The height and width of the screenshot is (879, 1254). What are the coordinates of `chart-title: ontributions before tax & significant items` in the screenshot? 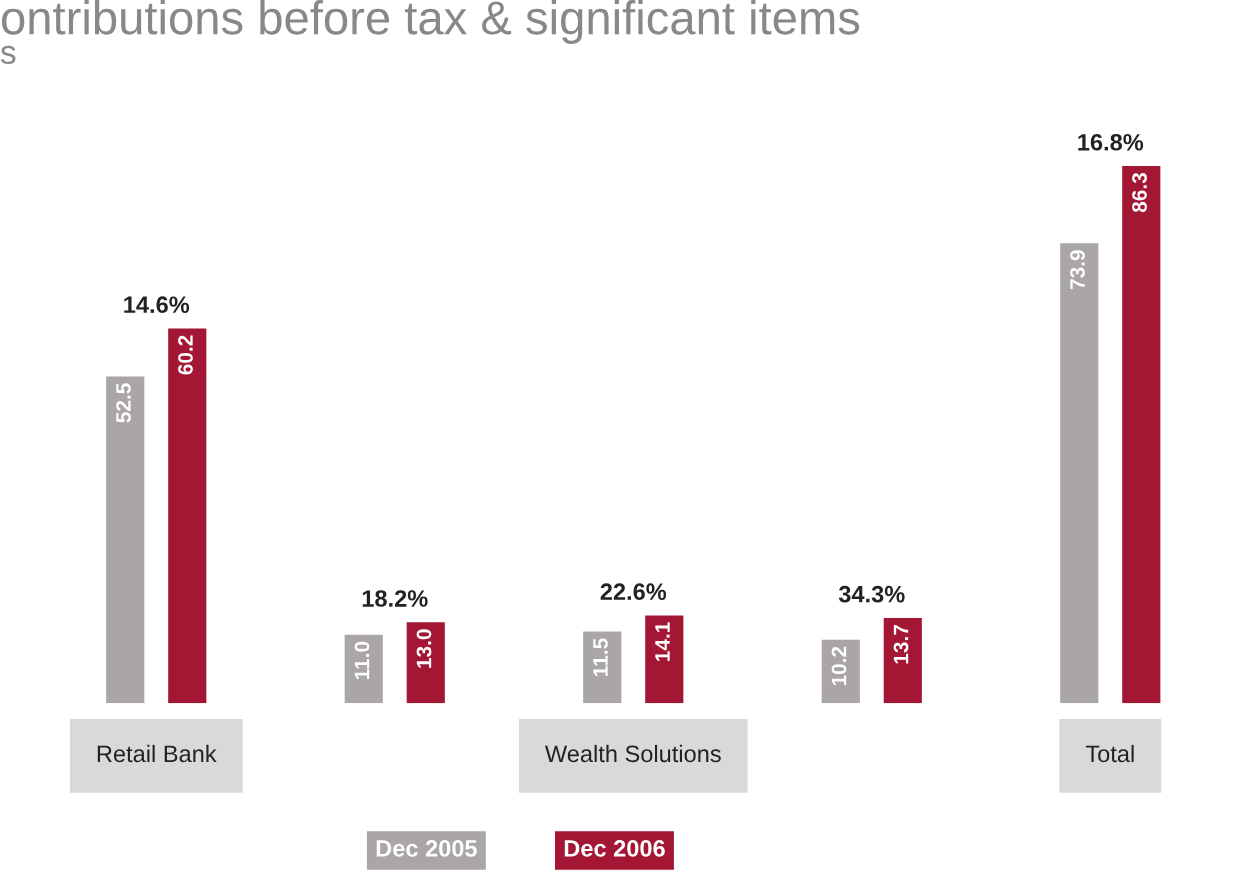 It's located at (430, 22).